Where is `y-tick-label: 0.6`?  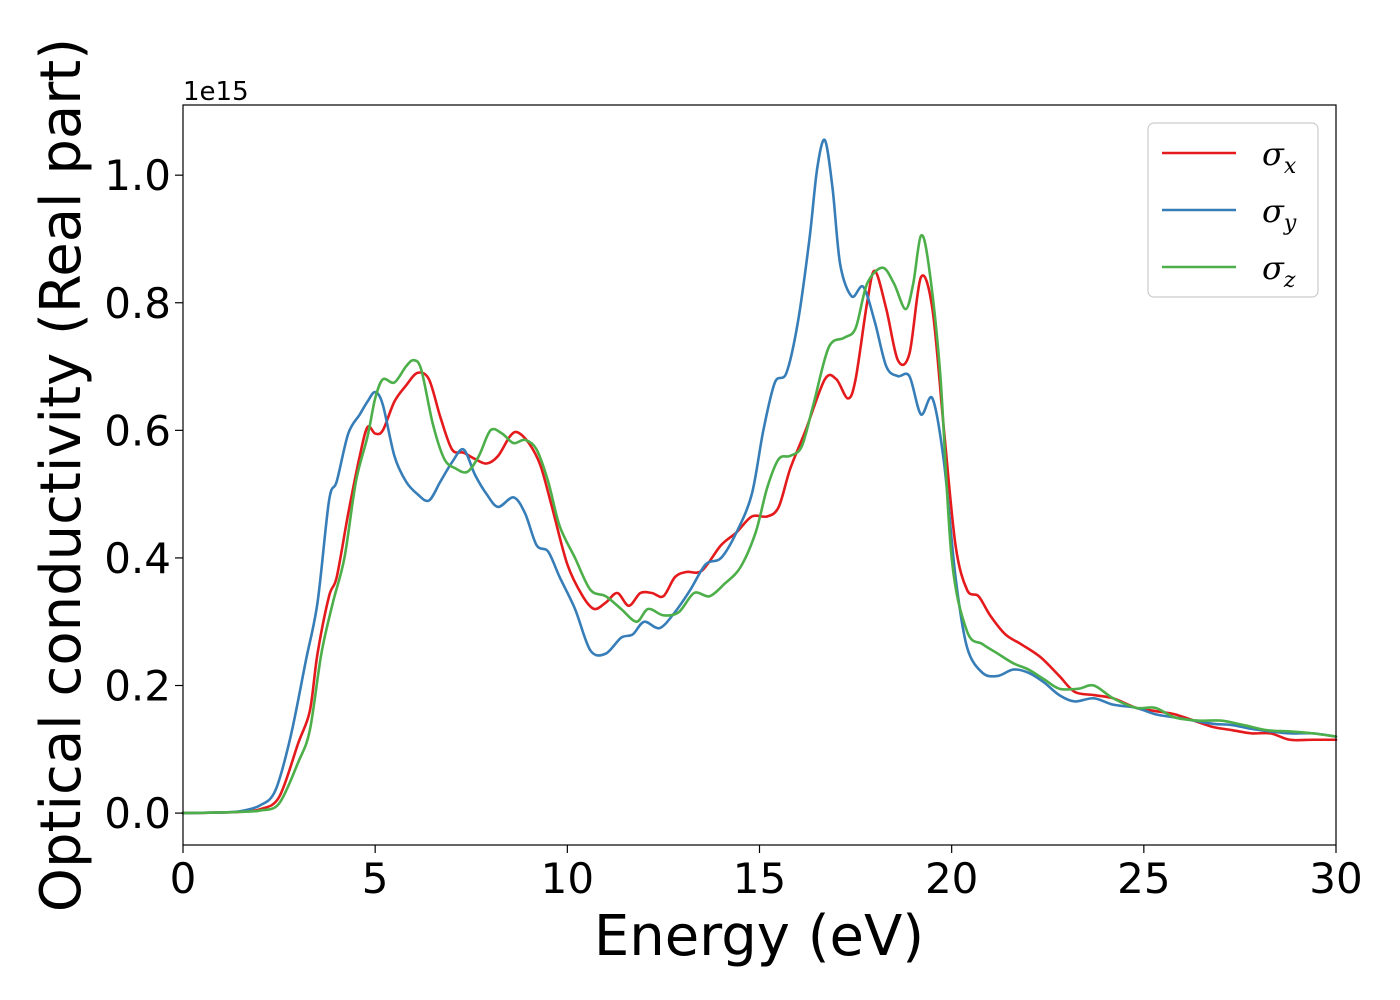 y-tick-label: 0.6 is located at coordinates (137, 430).